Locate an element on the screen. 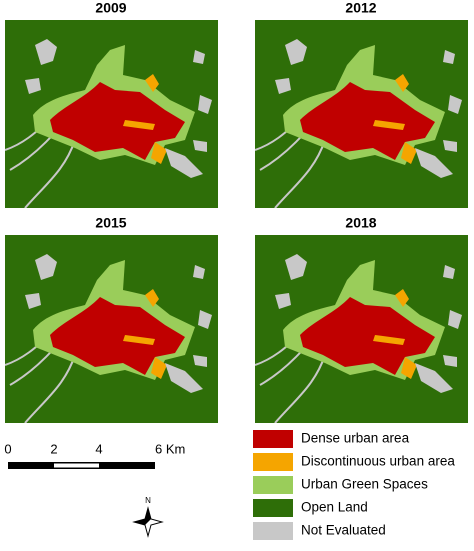  legend-label: Open Land is located at coordinates (334, 507).